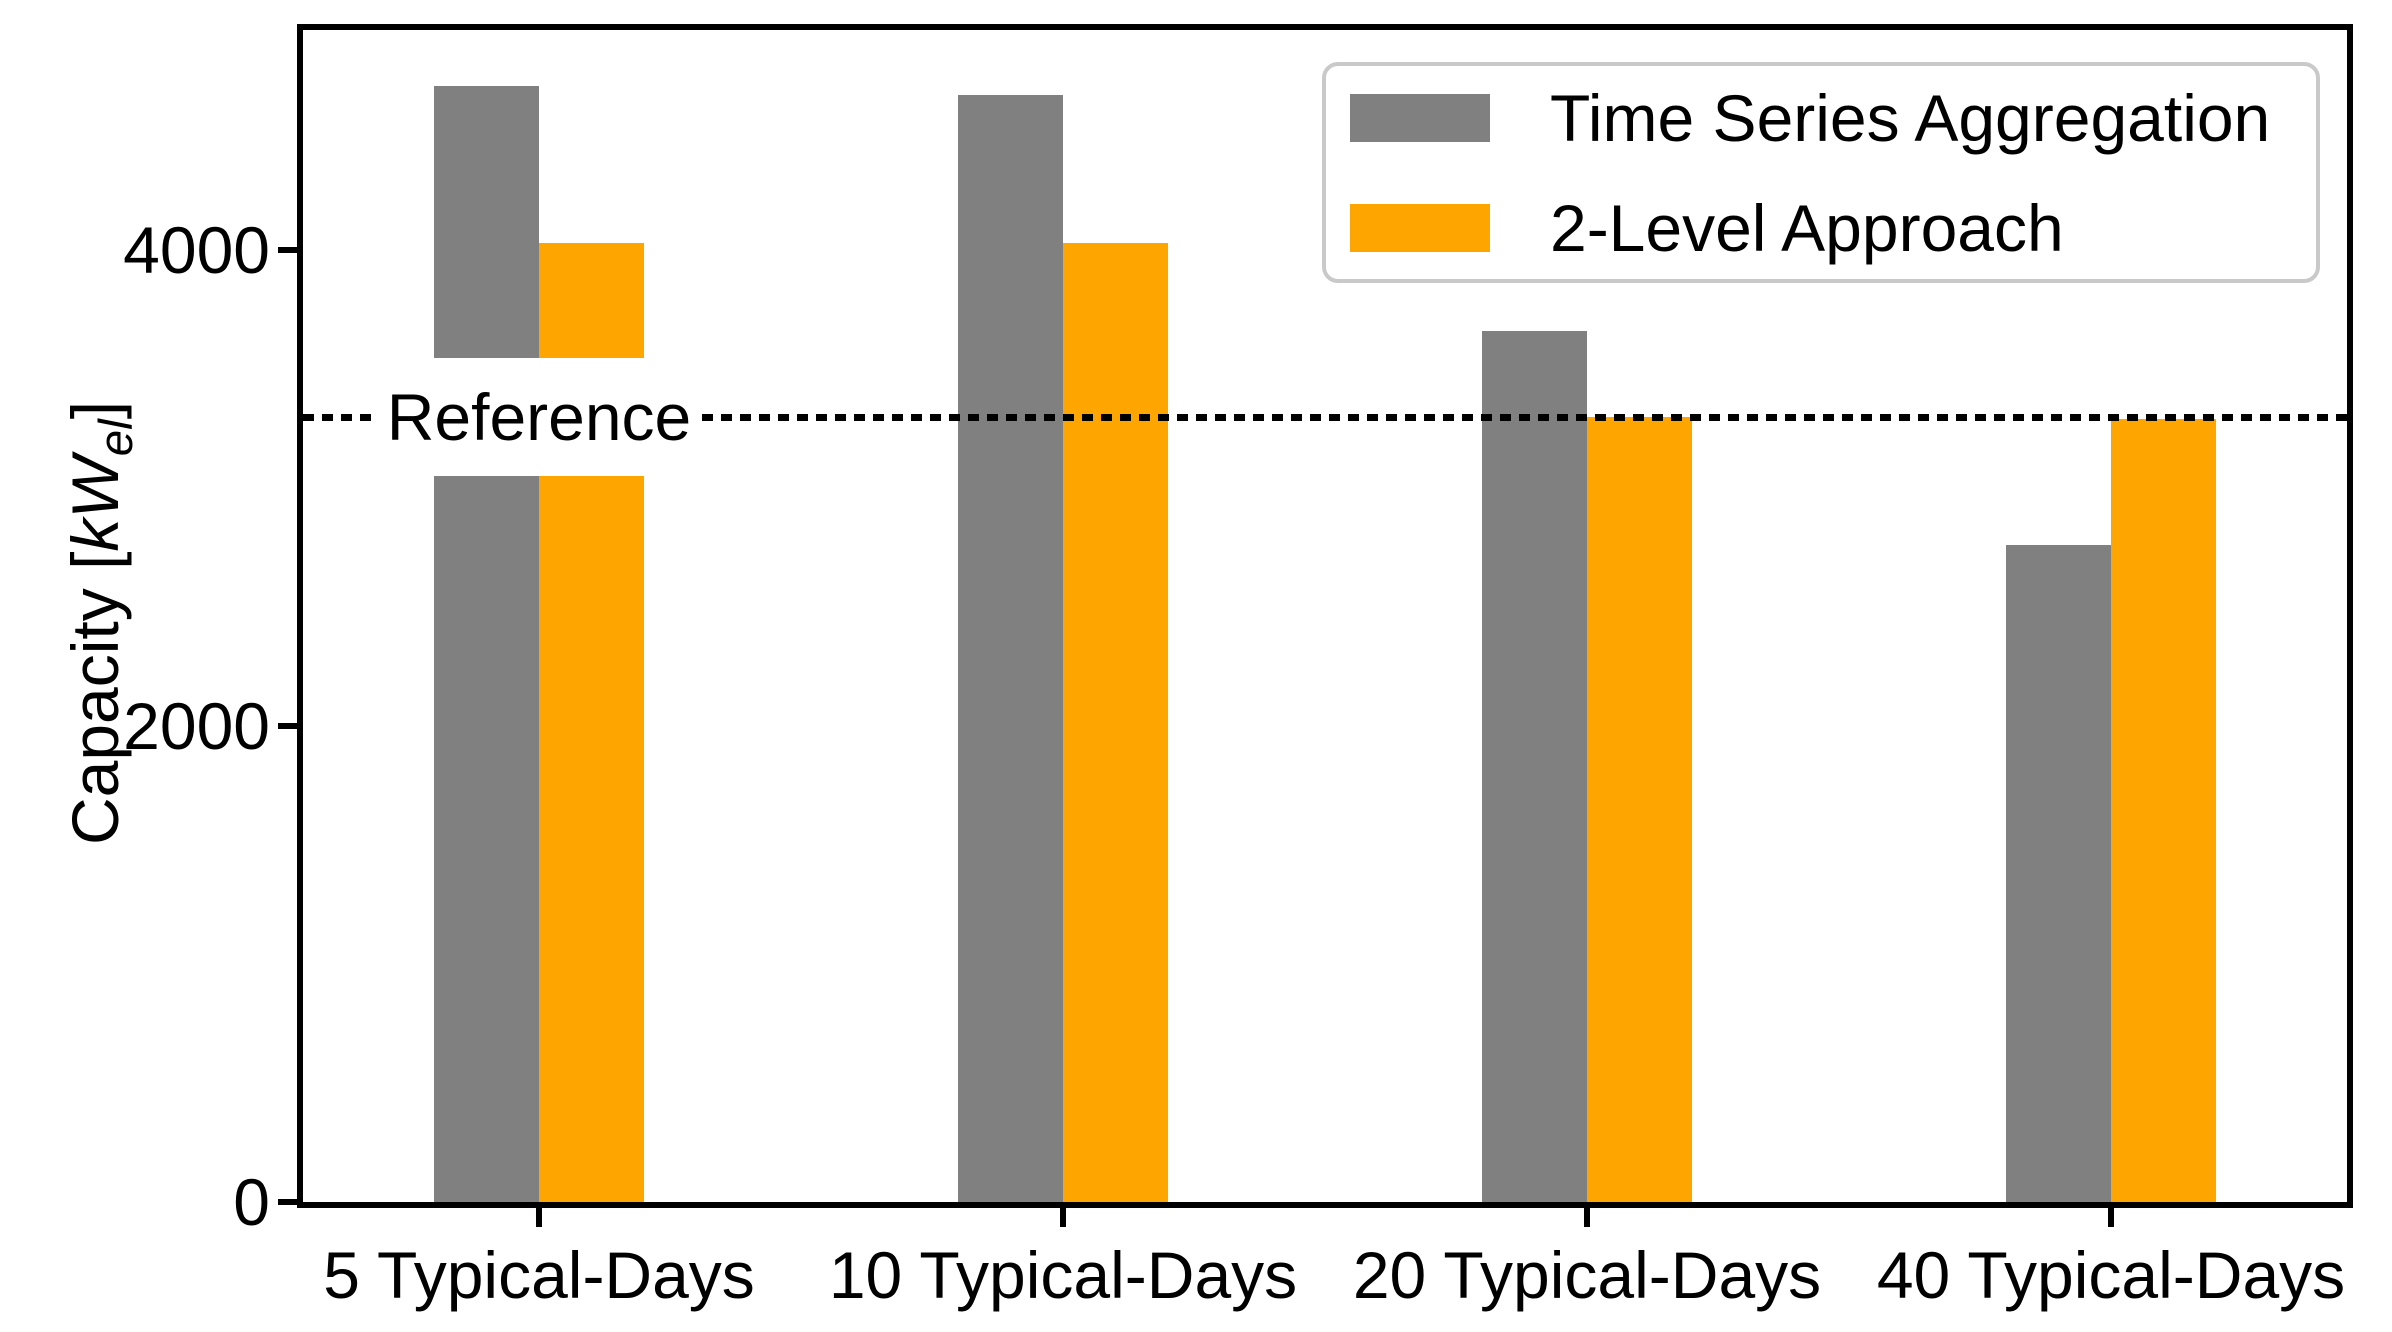 This screenshot has width=2392, height=1332. I want to click on legend: Time Series Aggregation 2-Level Approach, so click(1821, 172).